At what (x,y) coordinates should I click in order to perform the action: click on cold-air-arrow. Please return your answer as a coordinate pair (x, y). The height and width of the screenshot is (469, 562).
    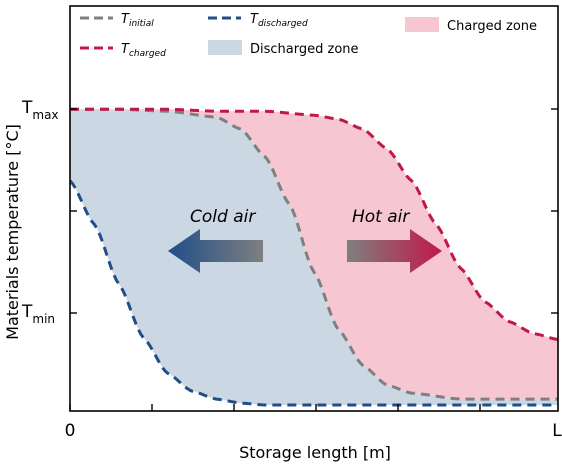
    Looking at the image, I should click on (215, 251).